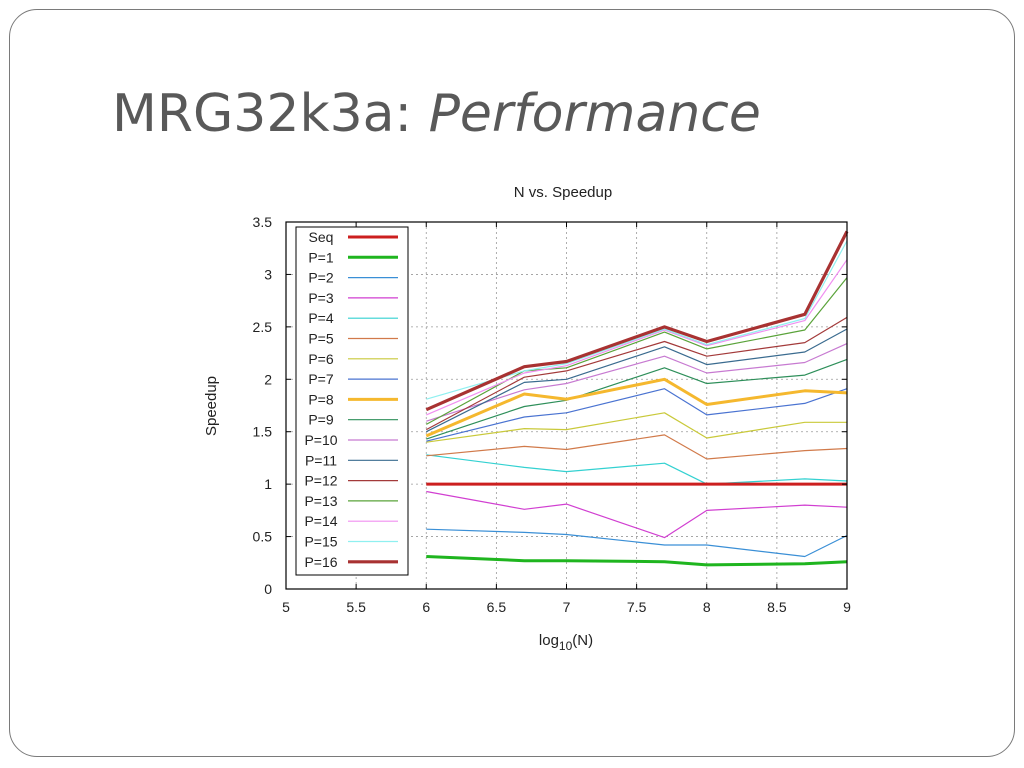  I want to click on y-tick-label: 2.5, so click(263, 327).